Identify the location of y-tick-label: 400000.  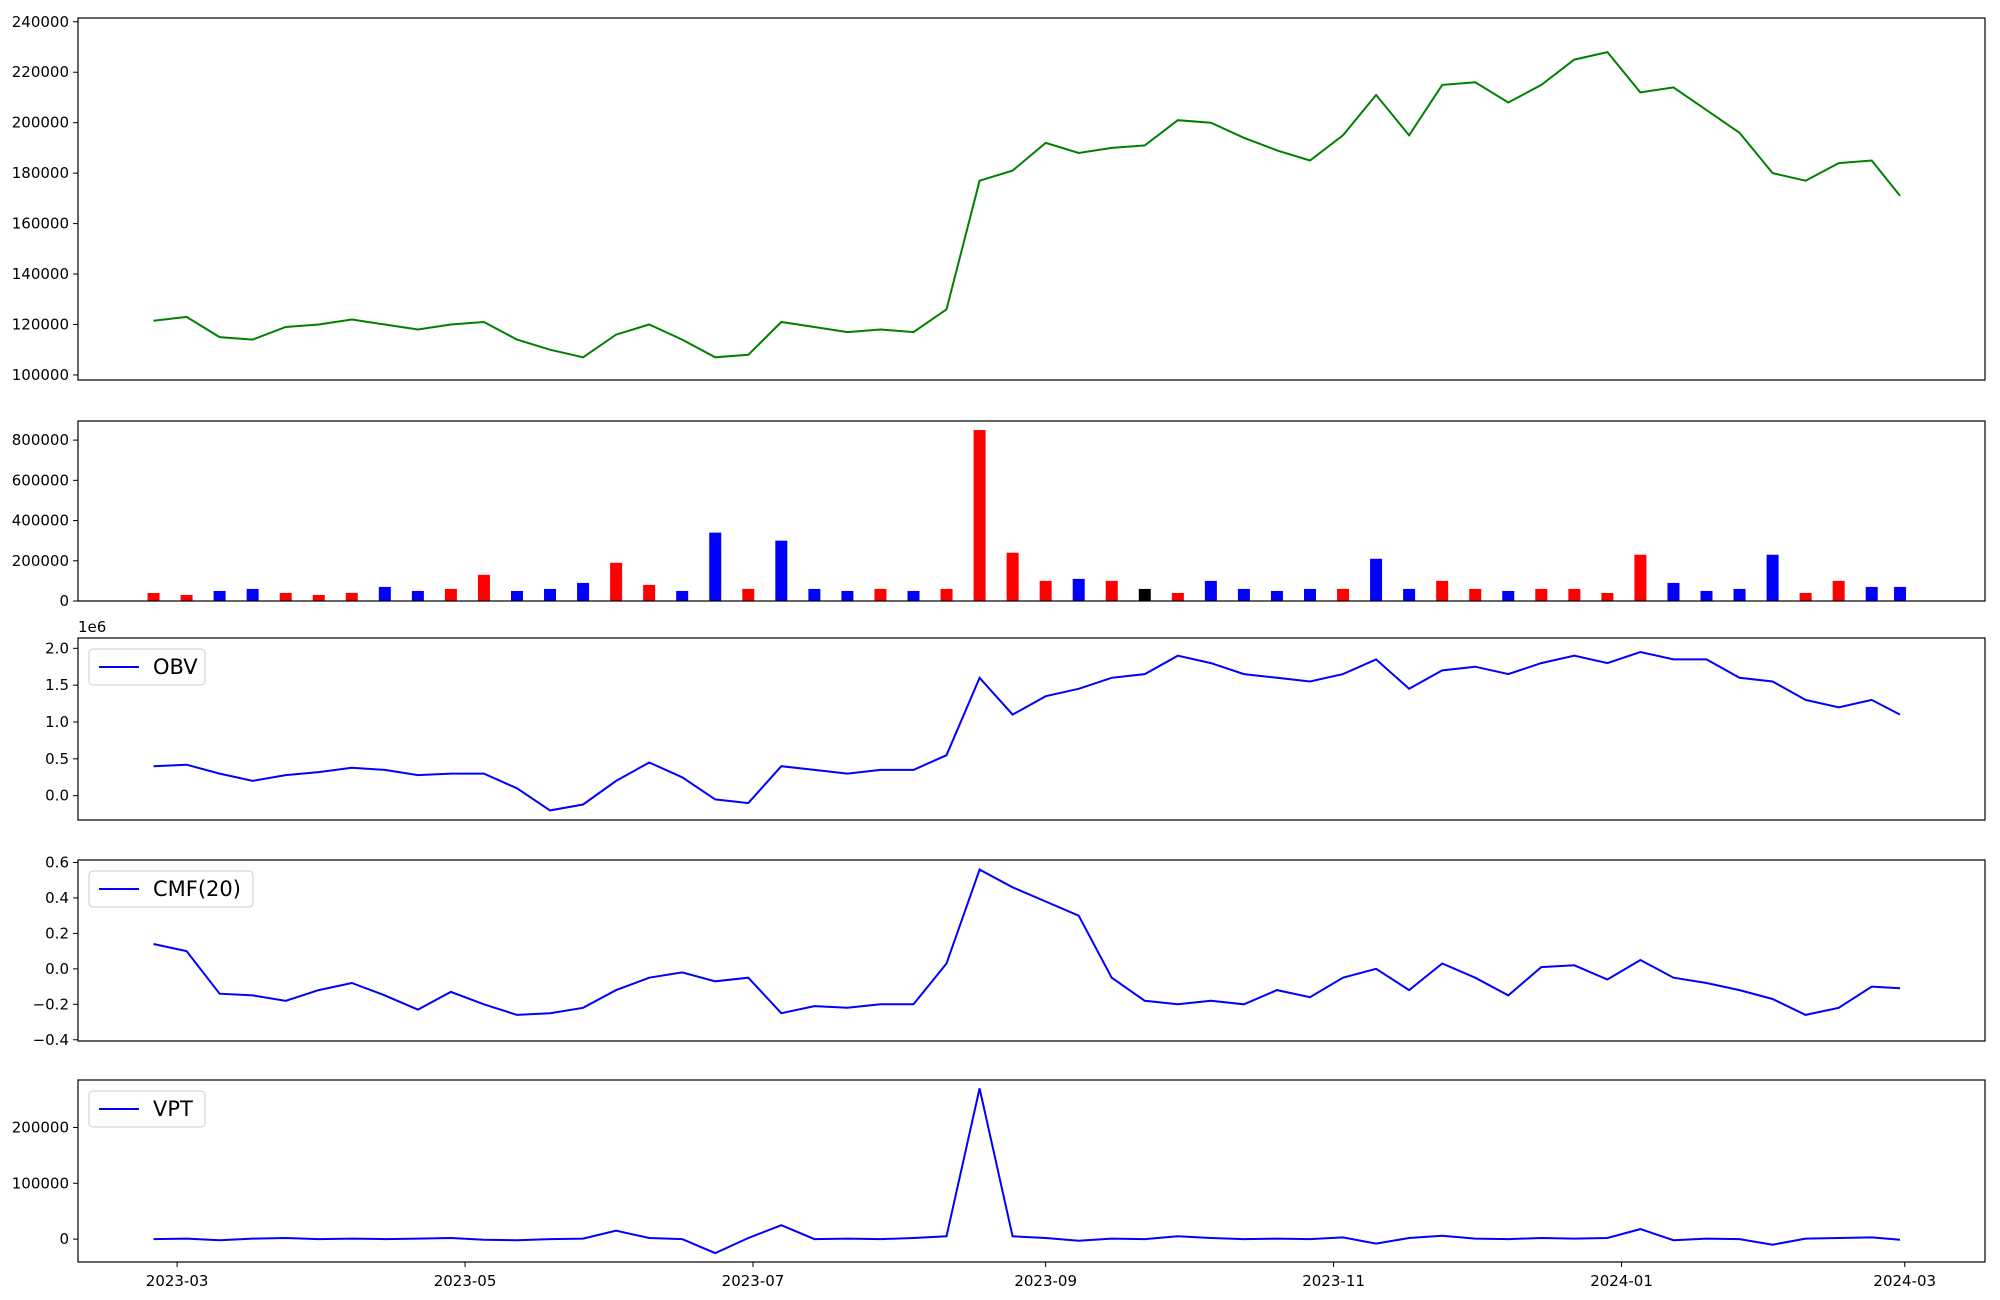
(40, 521).